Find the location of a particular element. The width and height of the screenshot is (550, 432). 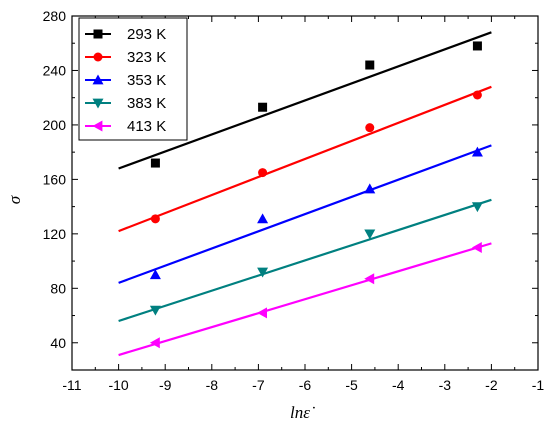

legend-label: 353 K is located at coordinates (146, 80).